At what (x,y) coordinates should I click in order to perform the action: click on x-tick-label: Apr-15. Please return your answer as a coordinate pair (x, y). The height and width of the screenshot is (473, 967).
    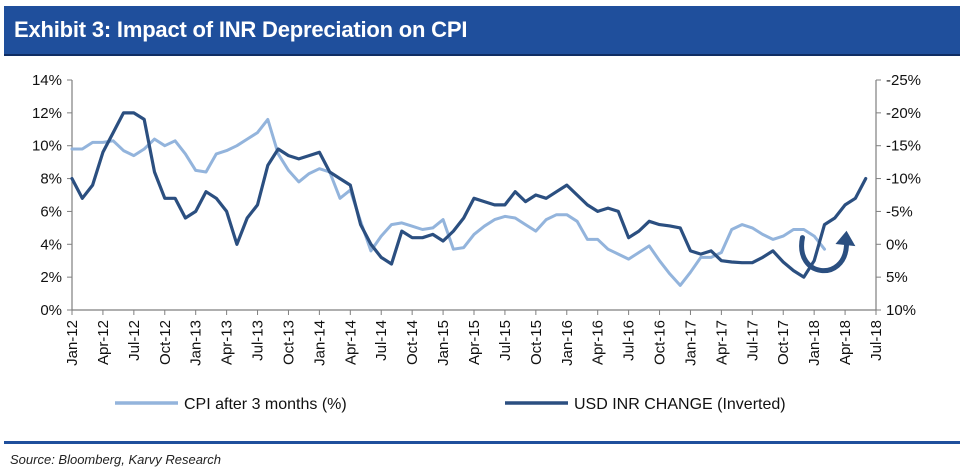
    Looking at the image, I should click on (474, 342).